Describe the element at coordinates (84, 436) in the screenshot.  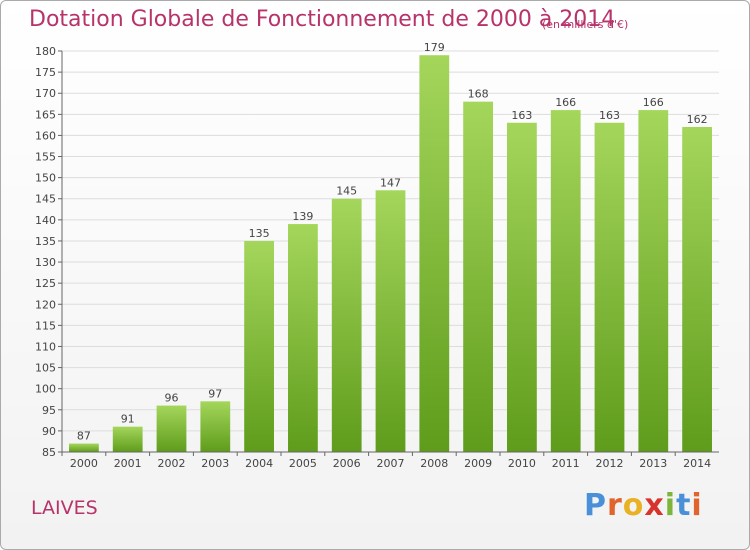
I see `data-label: 87` at that location.